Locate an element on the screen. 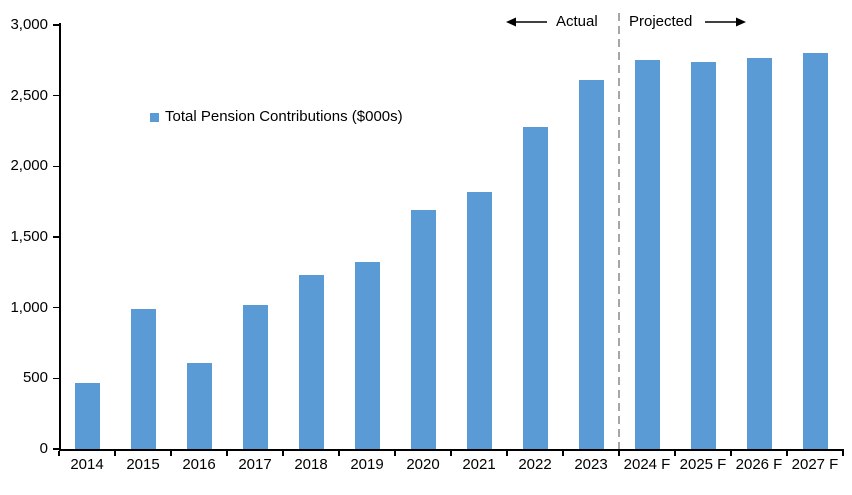 Image resolution: width=852 pixels, height=495 pixels. legend: Total Pension Contributions ($000s) is located at coordinates (276, 117).